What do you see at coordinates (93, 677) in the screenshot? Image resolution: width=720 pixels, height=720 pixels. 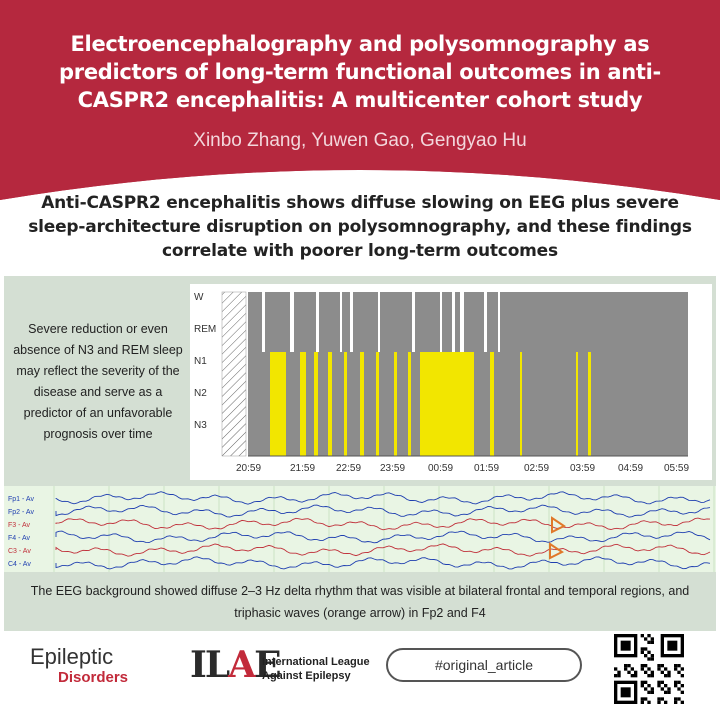 I see `journal-name-bottom: Disorders` at bounding box center [93, 677].